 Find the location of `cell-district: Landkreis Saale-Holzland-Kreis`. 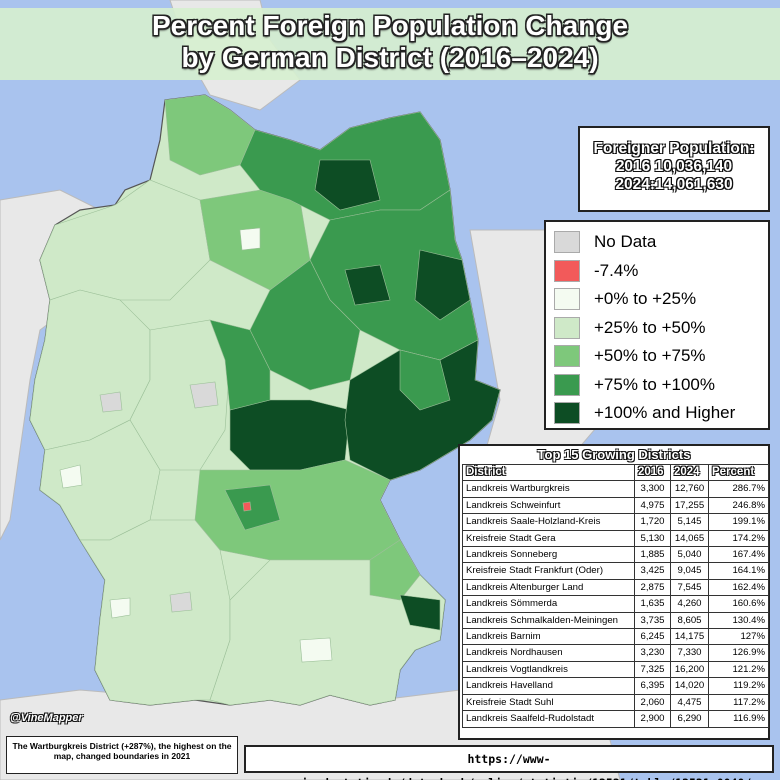

cell-district: Landkreis Saale-Holzland-Kreis is located at coordinates (548, 522).